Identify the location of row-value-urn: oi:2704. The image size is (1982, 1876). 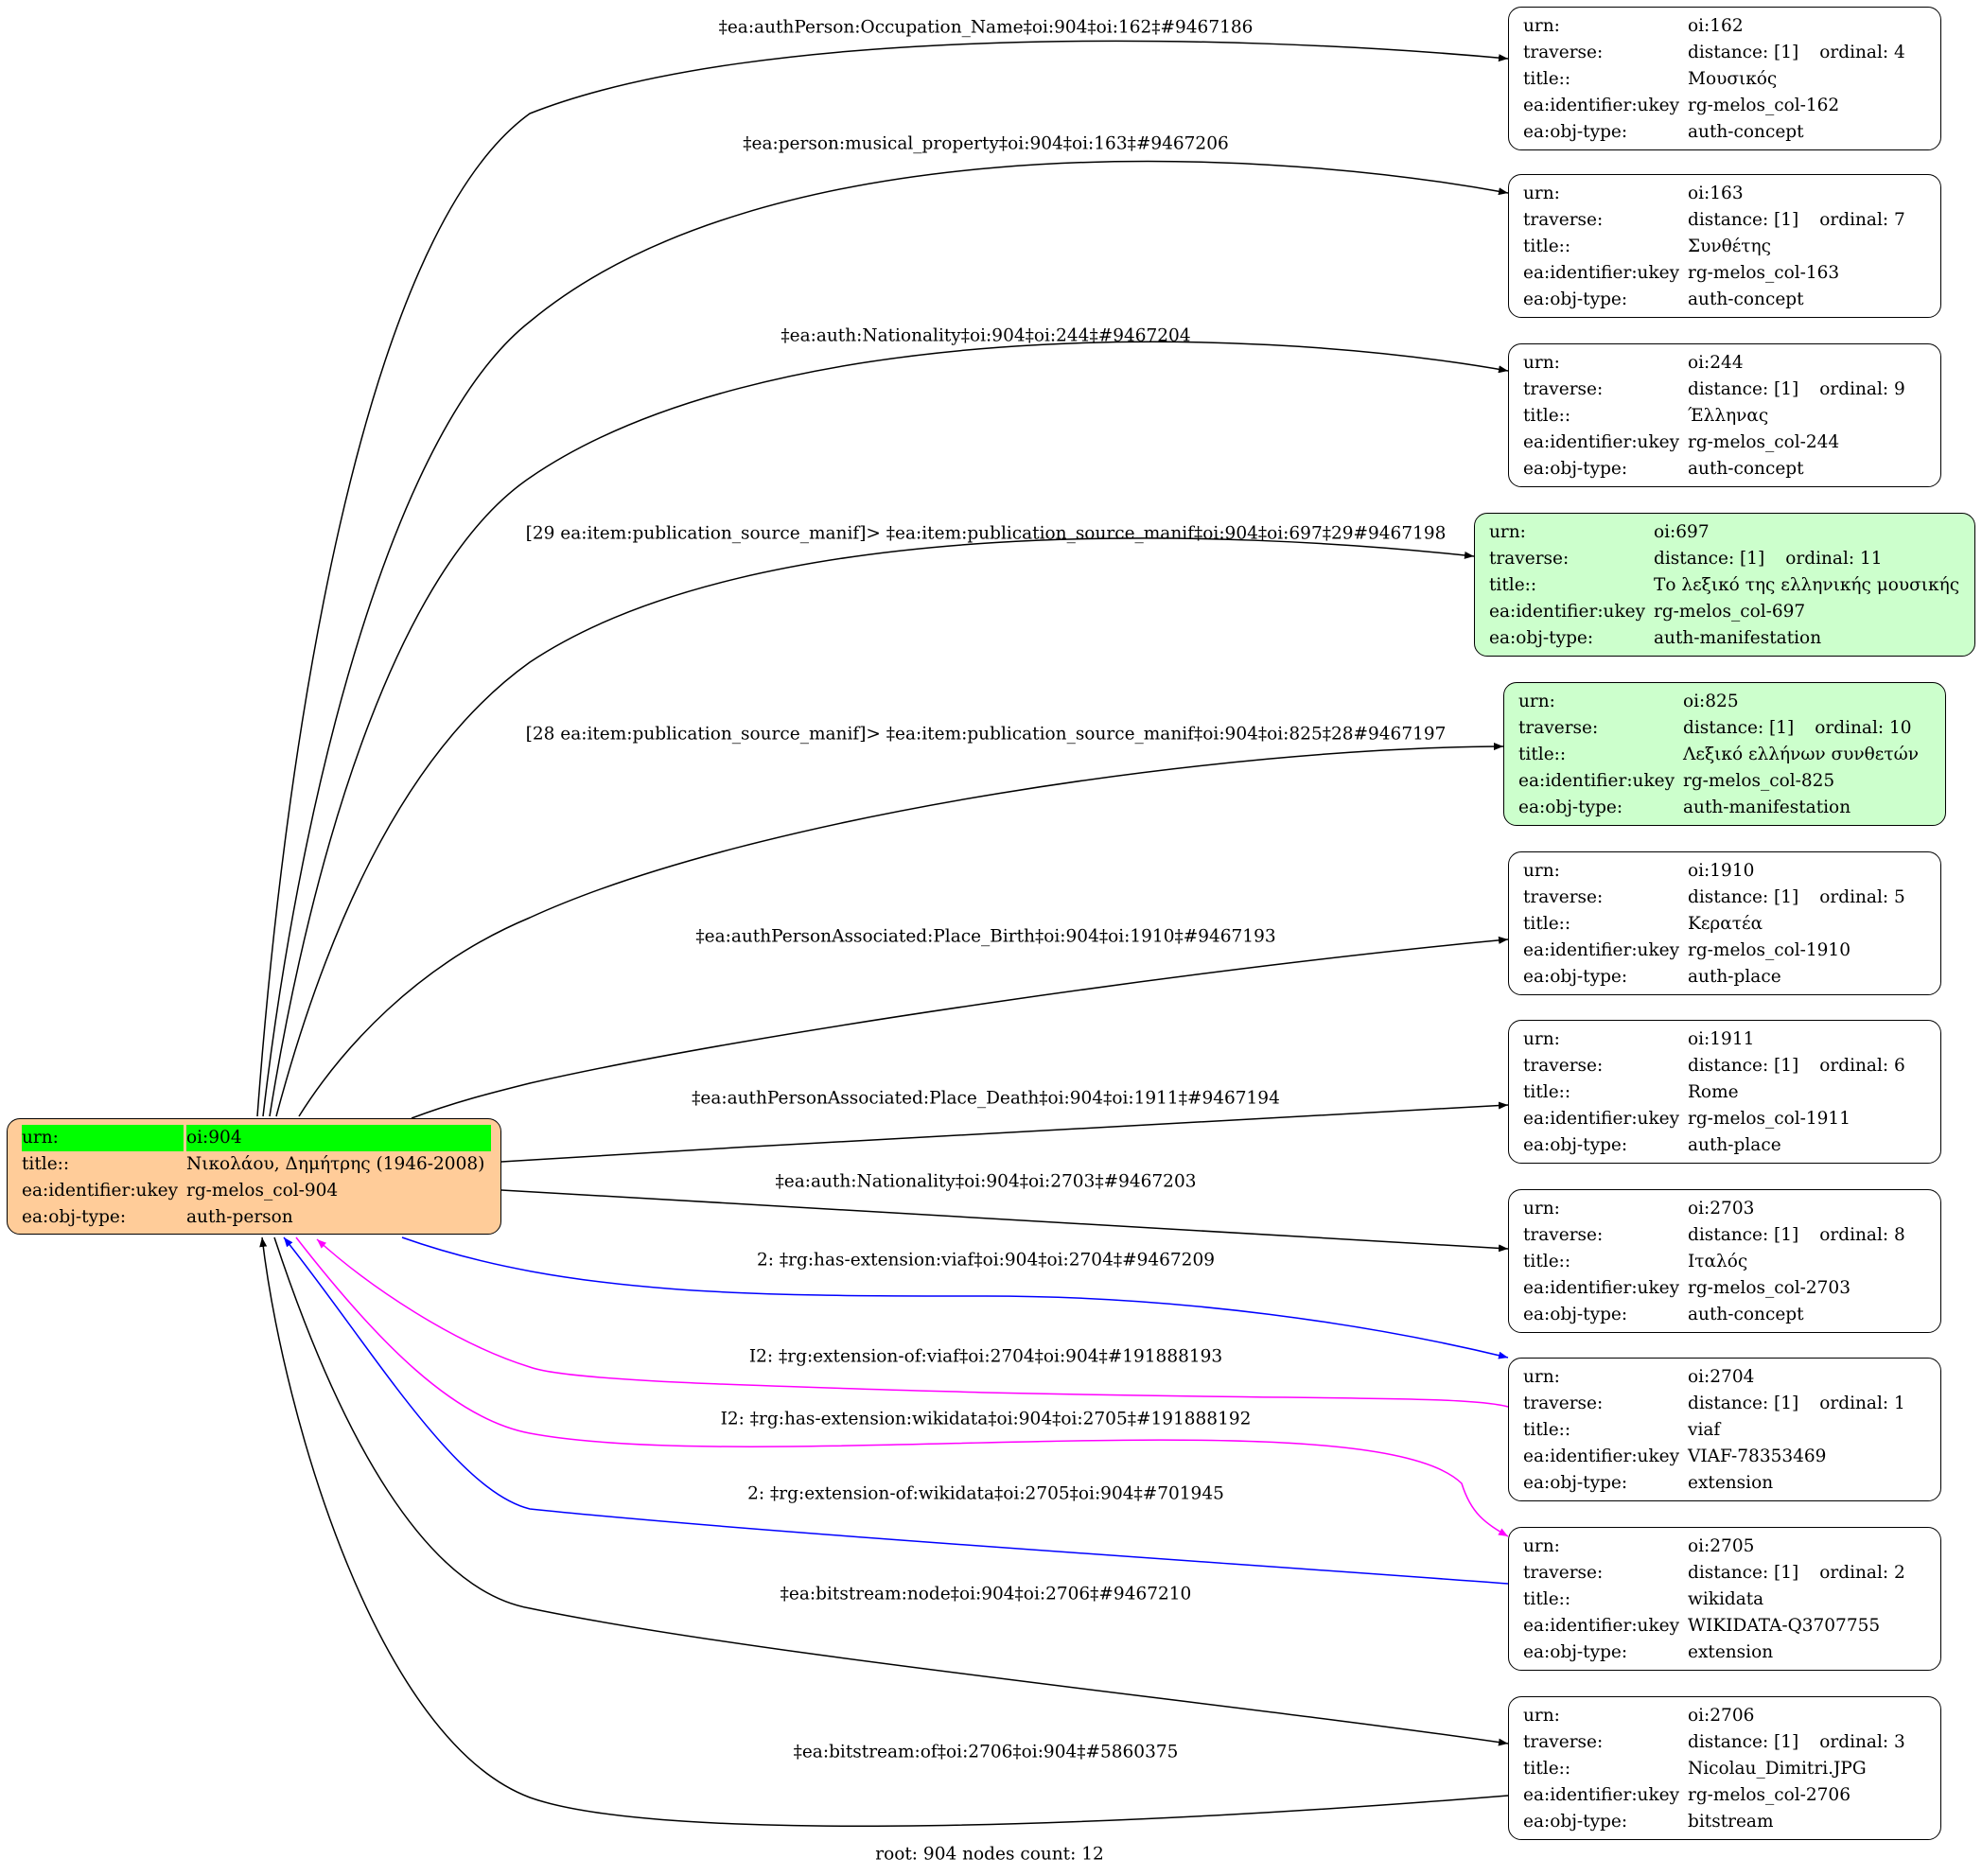
(1721, 1377).